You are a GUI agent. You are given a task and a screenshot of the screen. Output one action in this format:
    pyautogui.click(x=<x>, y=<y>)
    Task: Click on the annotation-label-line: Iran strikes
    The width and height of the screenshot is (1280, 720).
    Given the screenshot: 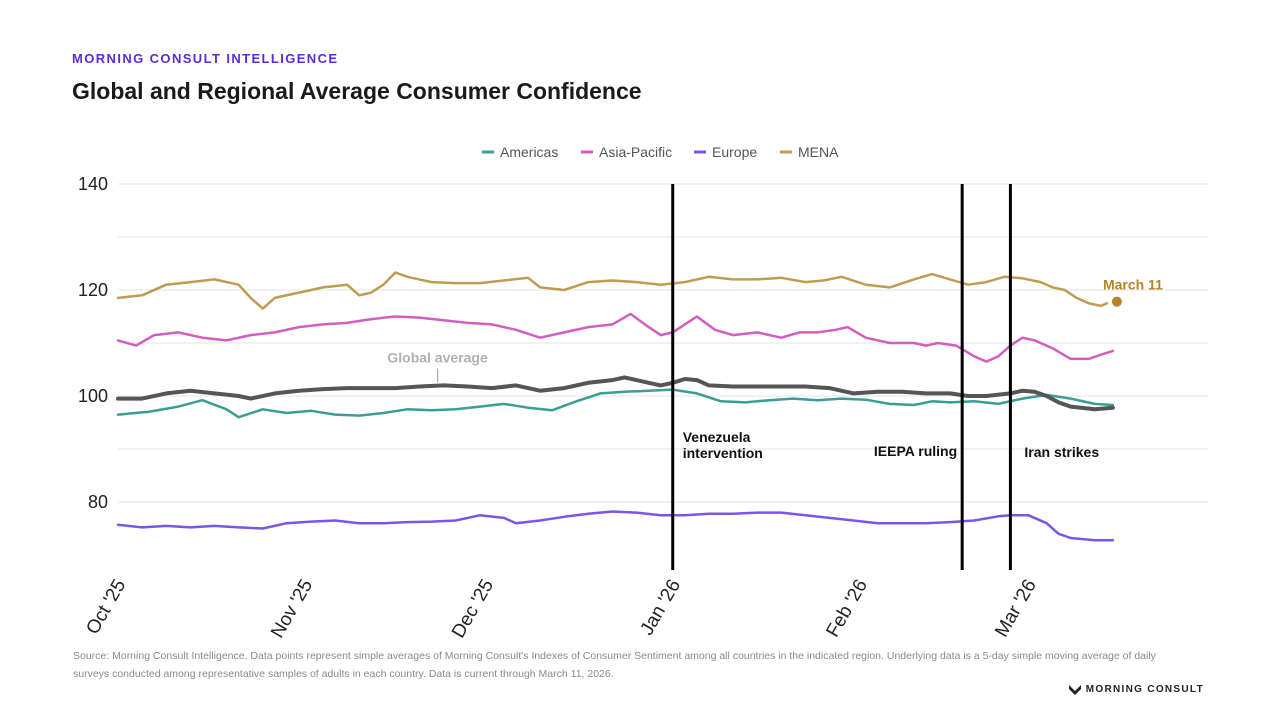 What is the action you would take?
    pyautogui.click(x=1061, y=452)
    